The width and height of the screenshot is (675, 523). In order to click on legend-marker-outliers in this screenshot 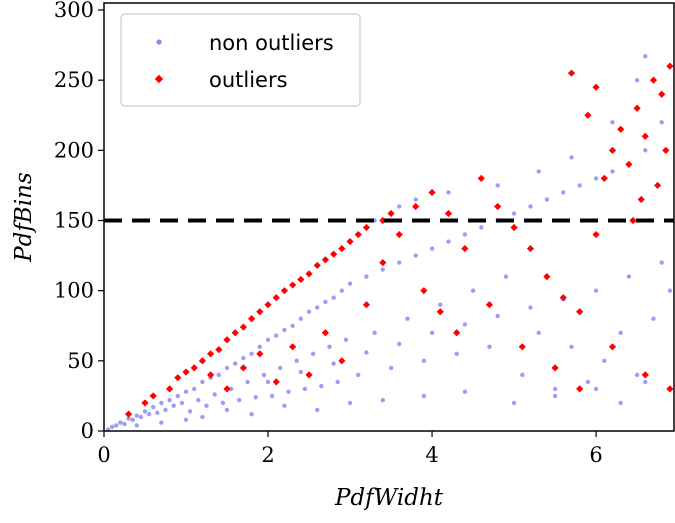, I will do `click(159, 79)`.